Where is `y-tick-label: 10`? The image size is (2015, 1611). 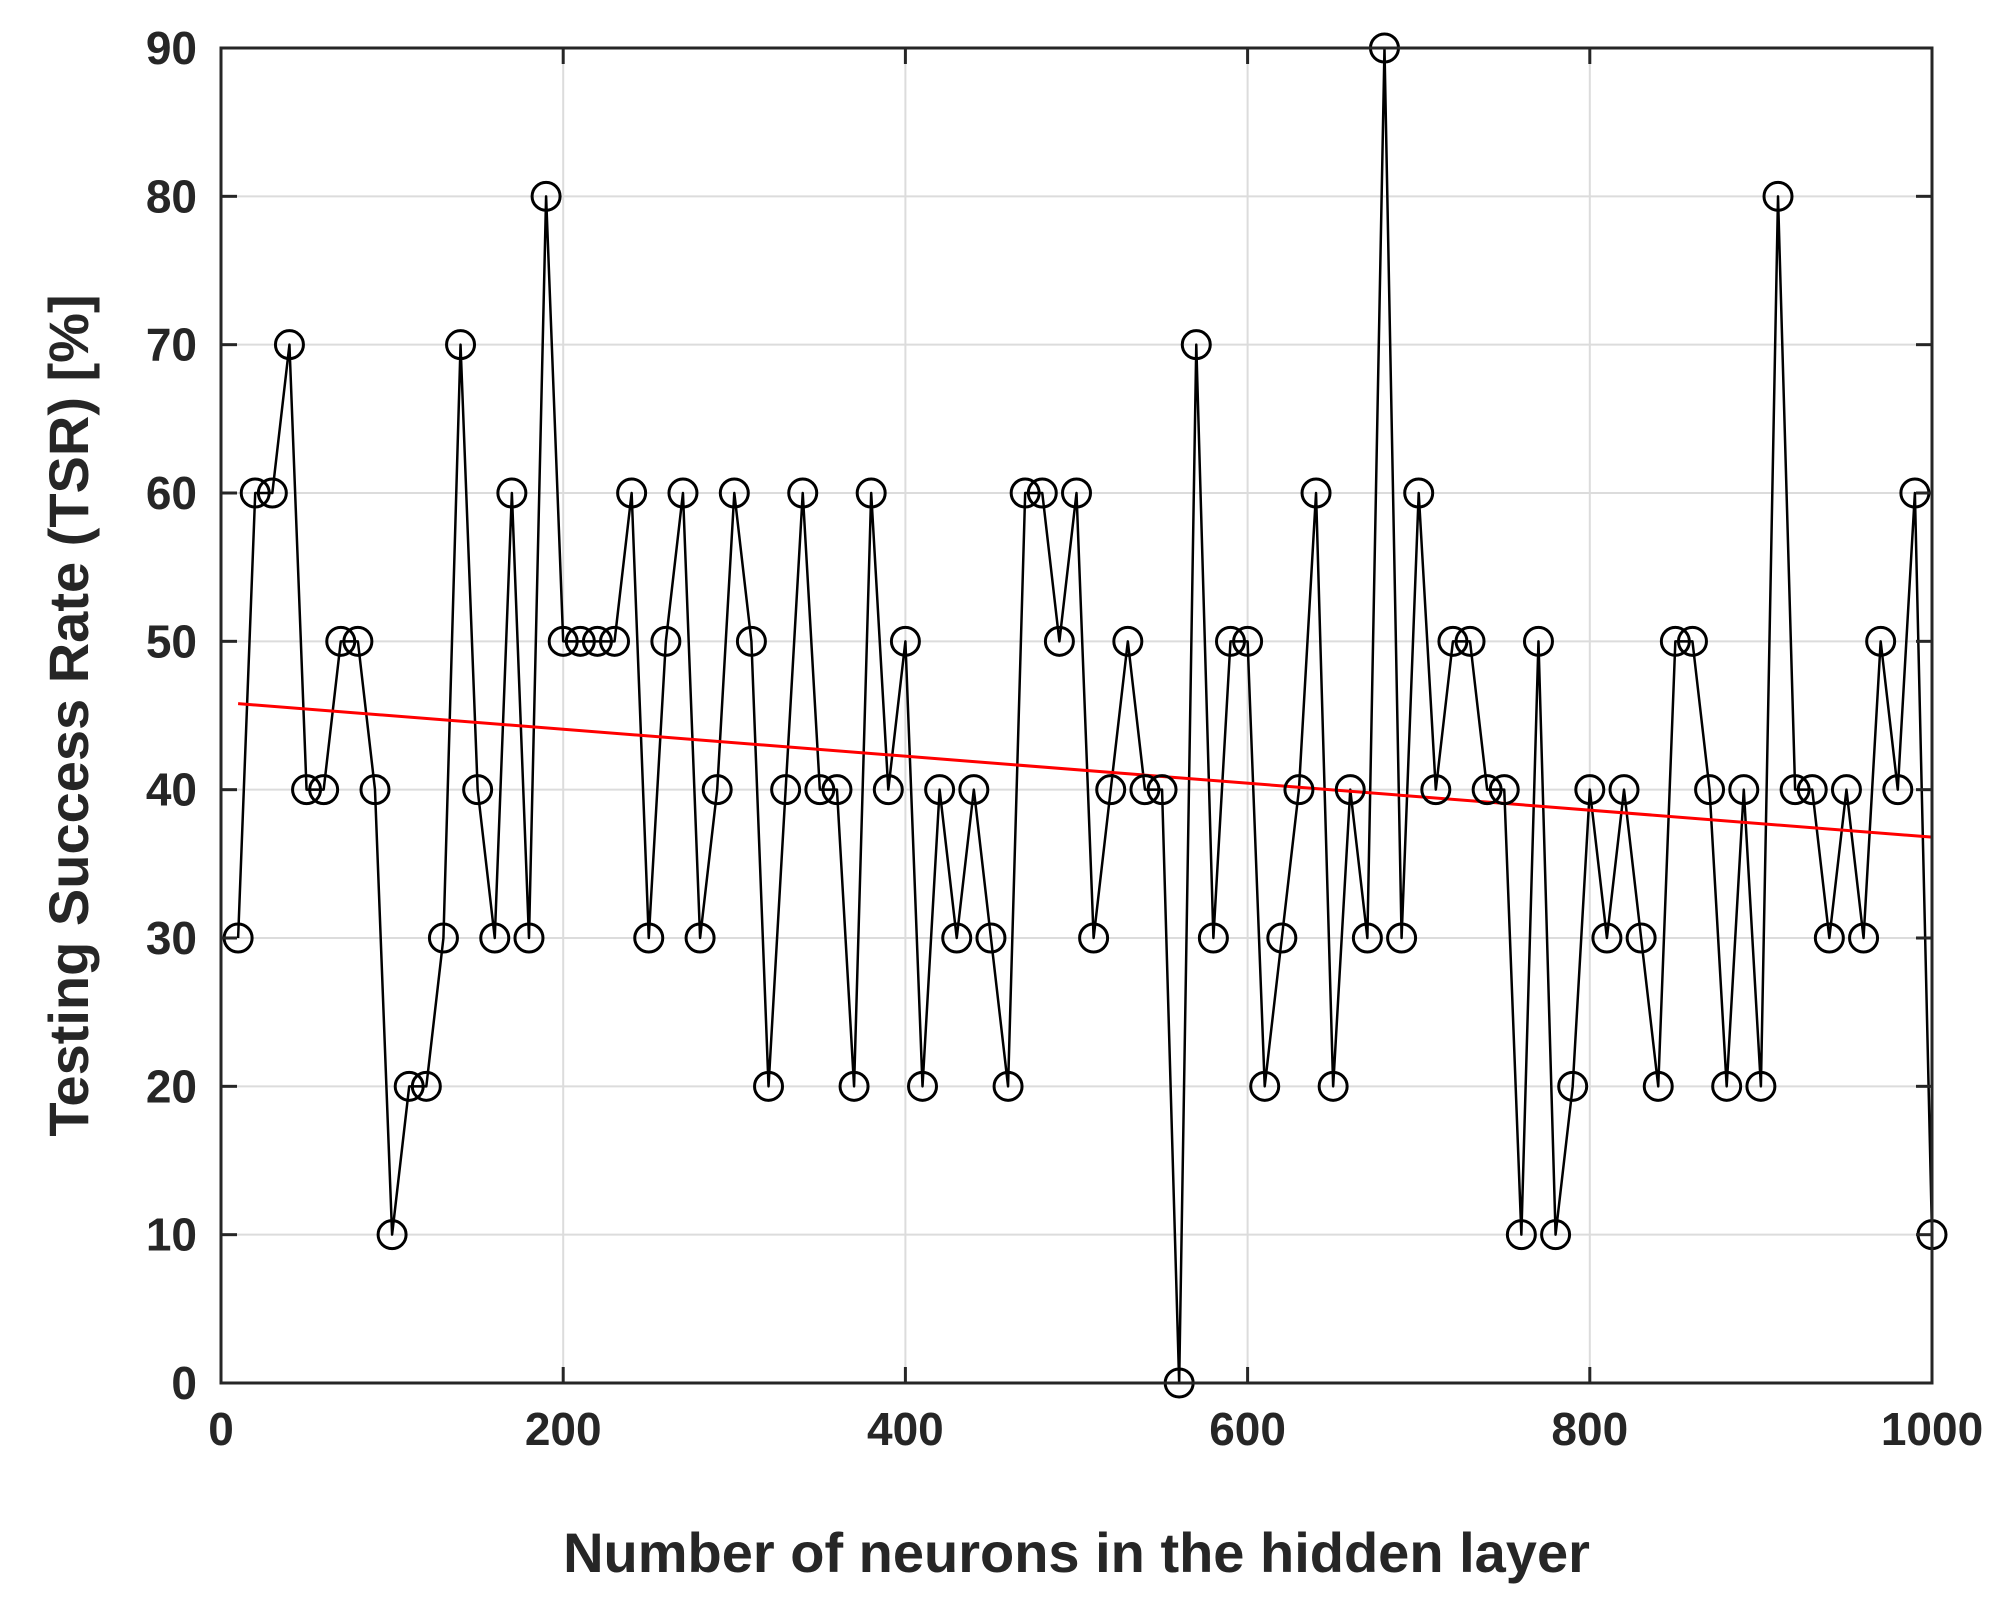 y-tick-label: 10 is located at coordinates (171, 1235).